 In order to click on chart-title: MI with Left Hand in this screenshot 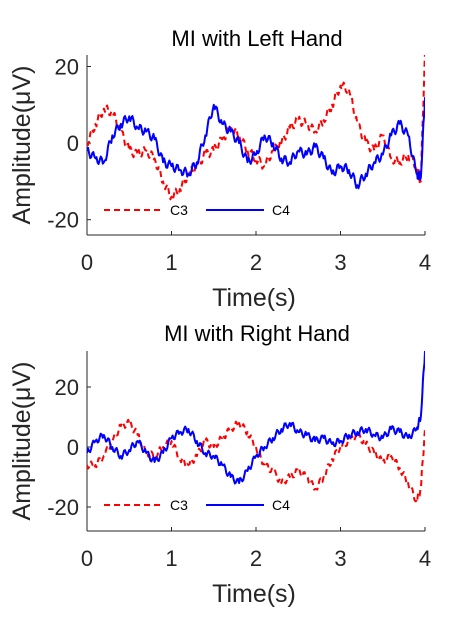, I will do `click(256, 38)`.